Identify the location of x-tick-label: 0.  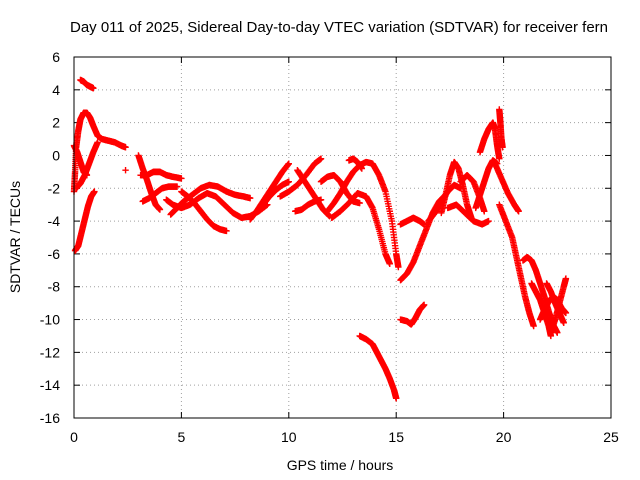
(74, 437).